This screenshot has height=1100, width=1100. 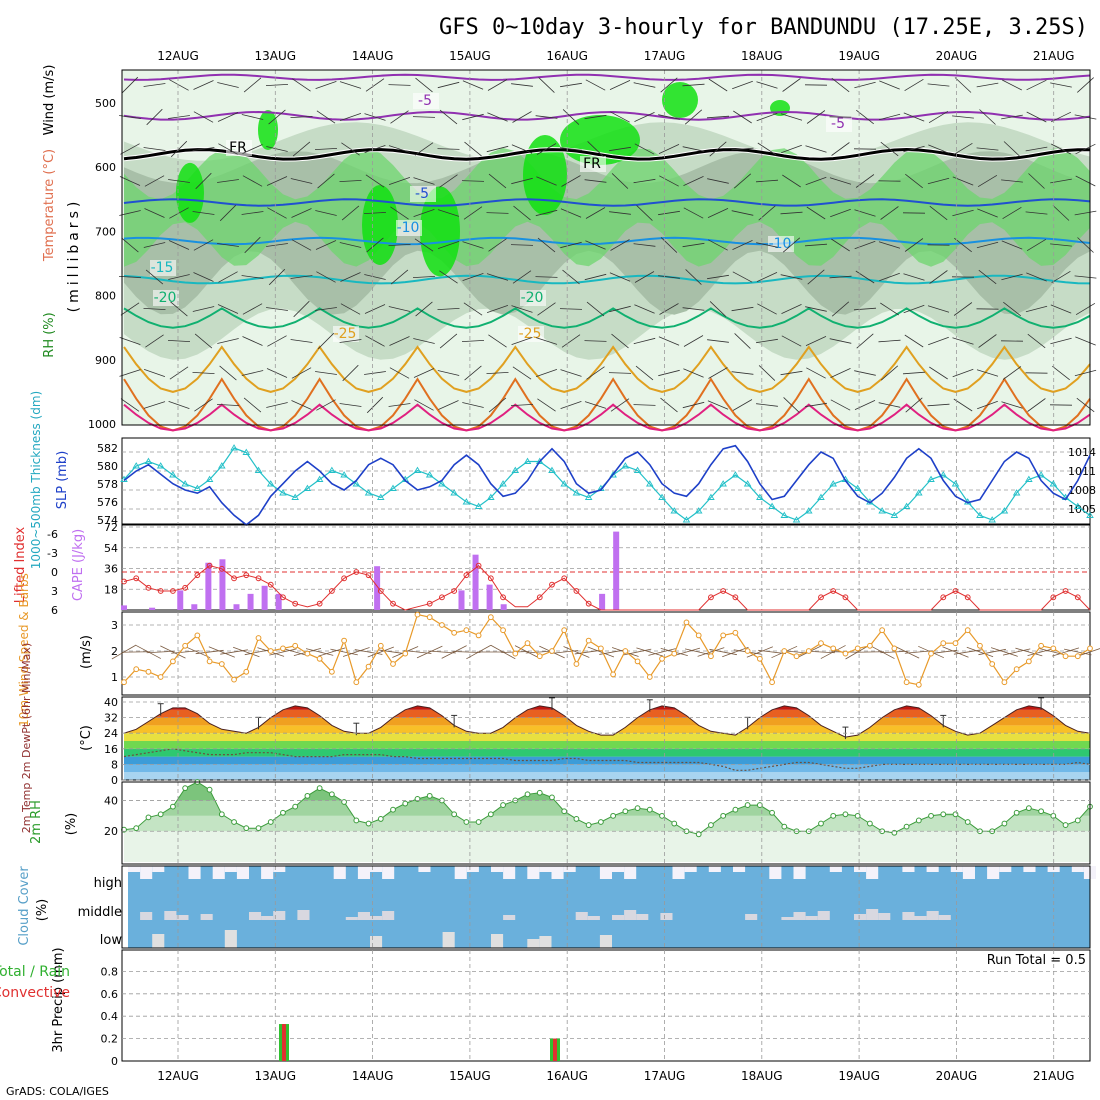 I want to click on lifted-index-label: Lifted Index, so click(x=20, y=564).